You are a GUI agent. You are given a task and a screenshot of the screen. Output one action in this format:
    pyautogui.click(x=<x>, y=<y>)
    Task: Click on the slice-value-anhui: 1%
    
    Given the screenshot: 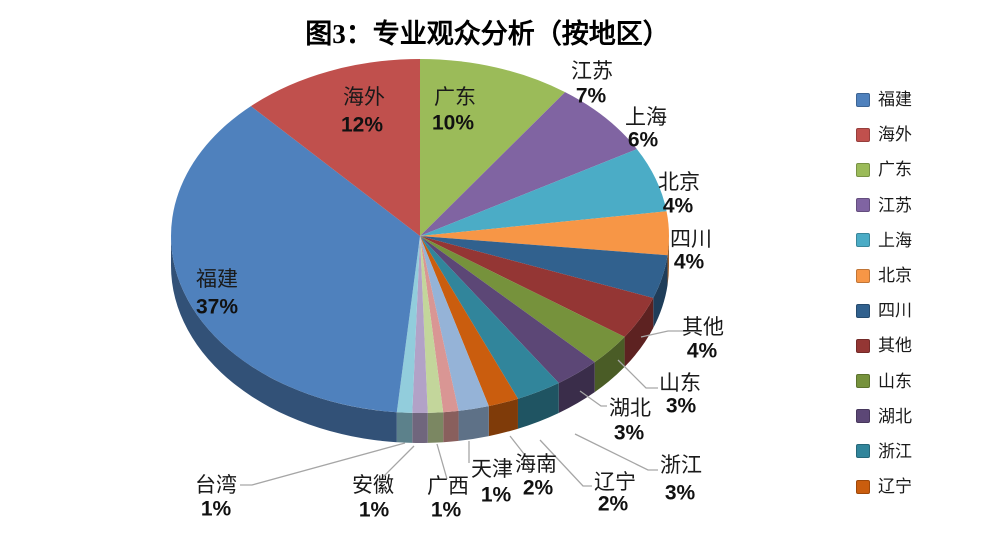 What is the action you would take?
    pyautogui.click(x=374, y=510)
    